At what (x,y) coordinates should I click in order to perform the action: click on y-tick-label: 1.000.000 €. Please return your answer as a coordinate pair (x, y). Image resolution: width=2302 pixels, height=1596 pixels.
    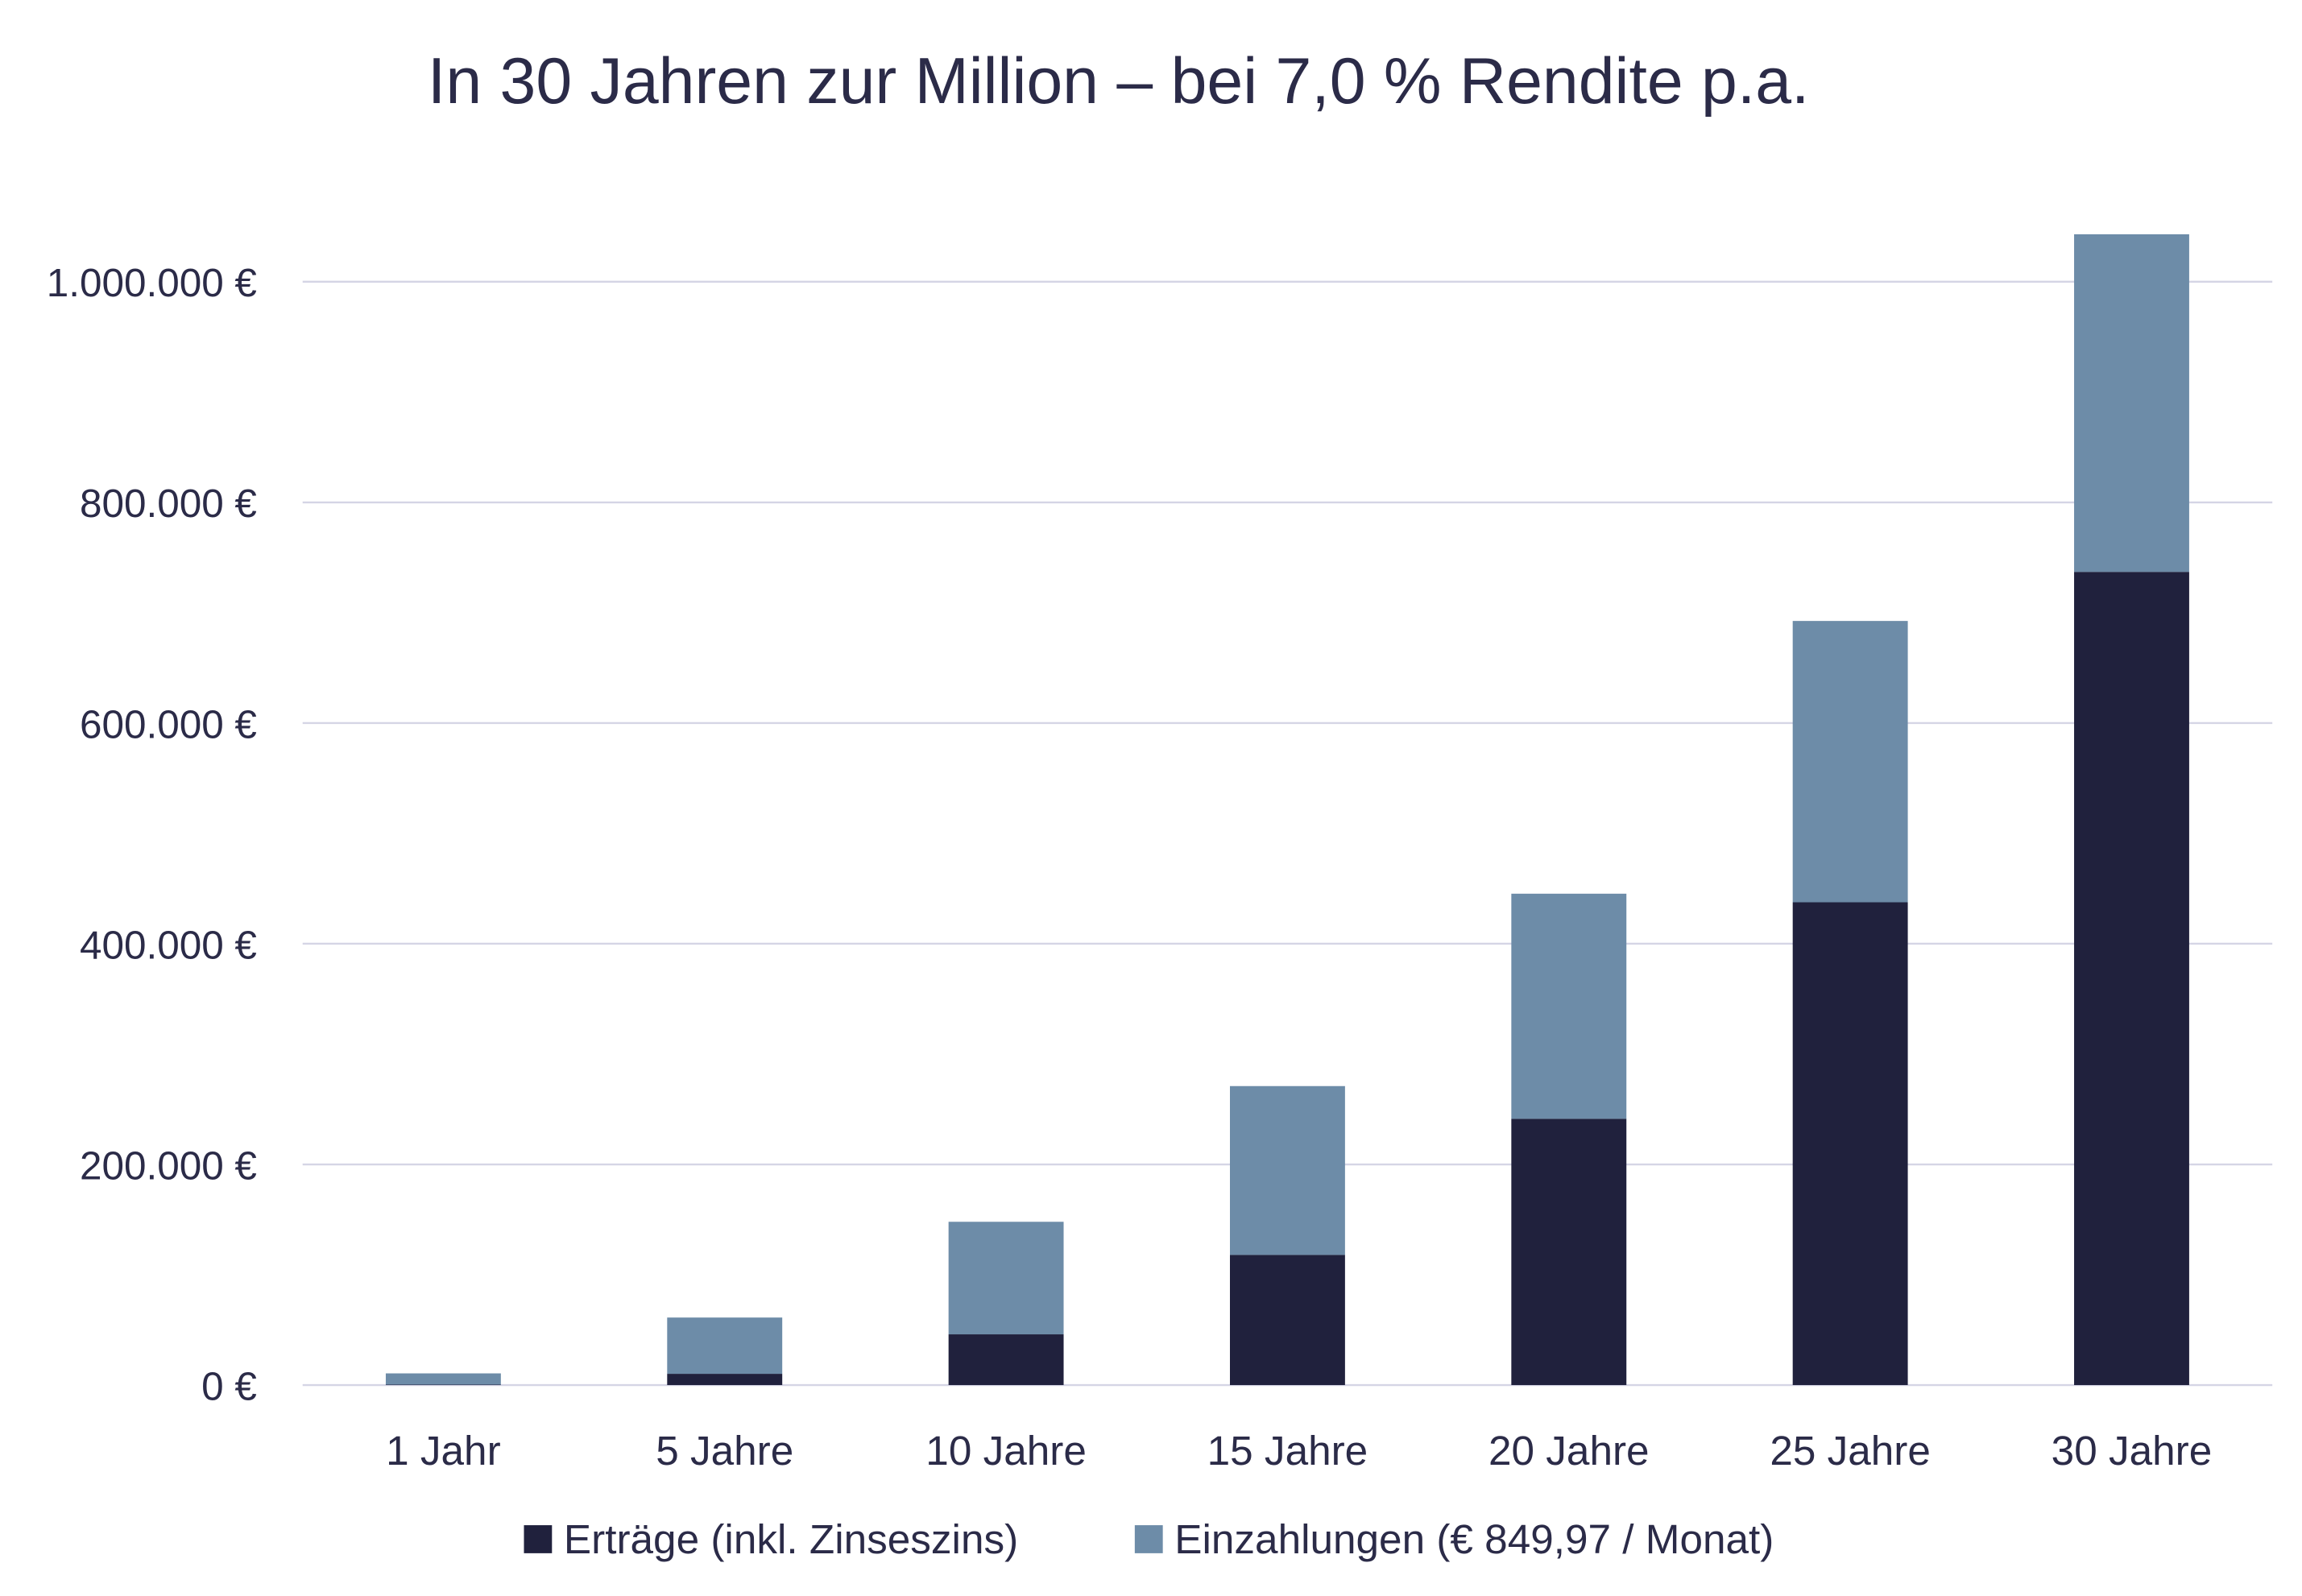
    Looking at the image, I should click on (152, 283).